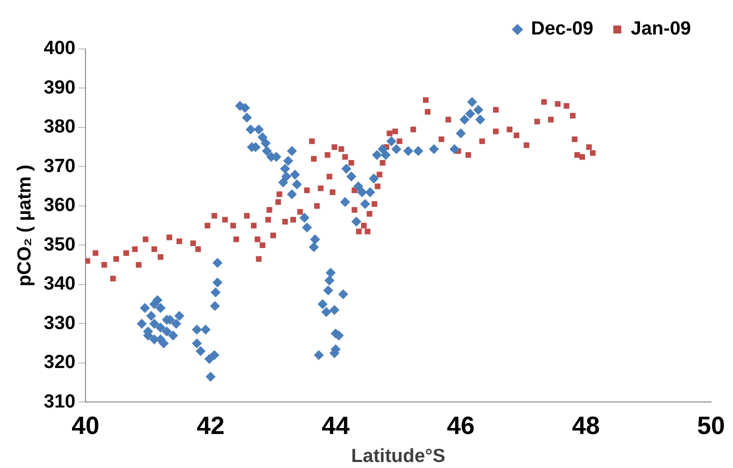 This screenshot has height=468, width=733. Describe the element at coordinates (60, 87) in the screenshot. I see `y-tick-label: 390` at that location.